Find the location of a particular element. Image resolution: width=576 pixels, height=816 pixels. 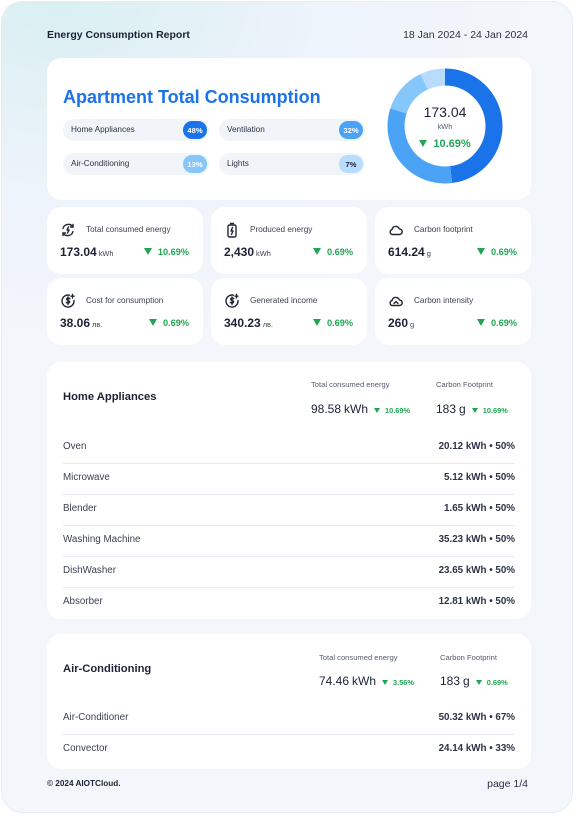

category-pill-home-appliances: Home Appliances 48% is located at coordinates (136, 130).